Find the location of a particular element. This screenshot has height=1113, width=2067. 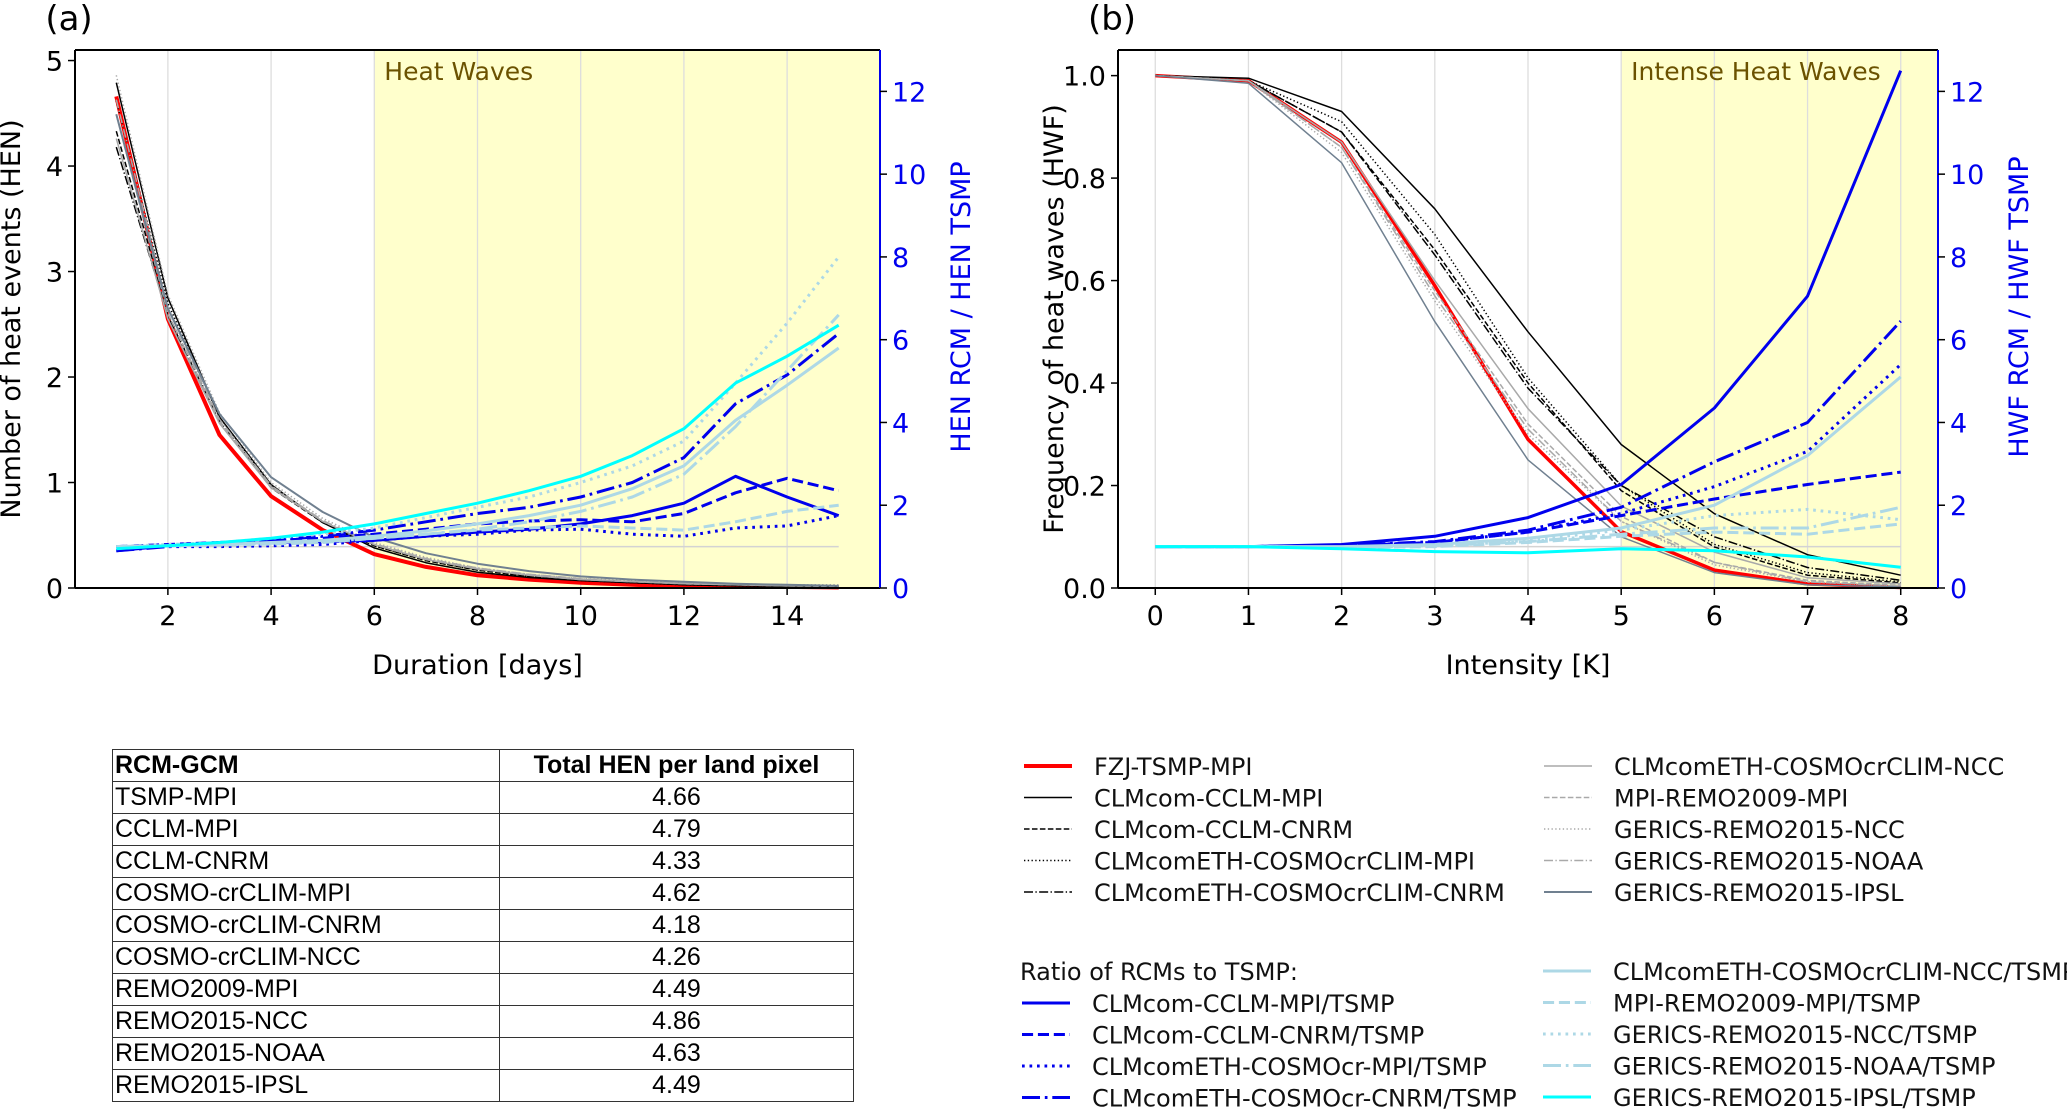

legend-label: MPI-REMO2009-MPI is located at coordinates (1731, 799).